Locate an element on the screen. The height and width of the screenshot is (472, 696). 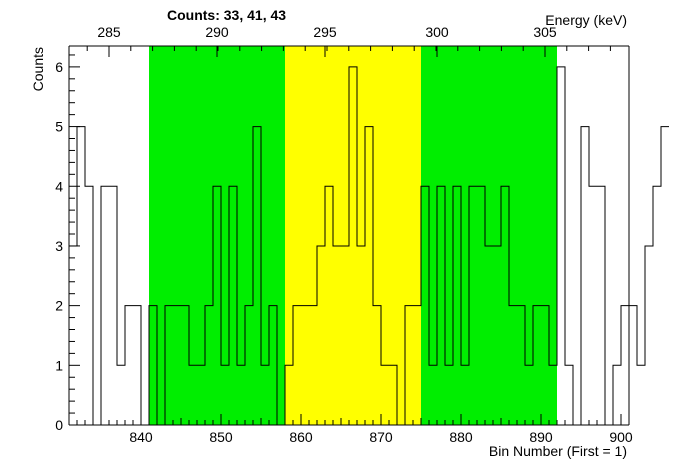
y-tick-label: 4 is located at coordinates (59, 186).